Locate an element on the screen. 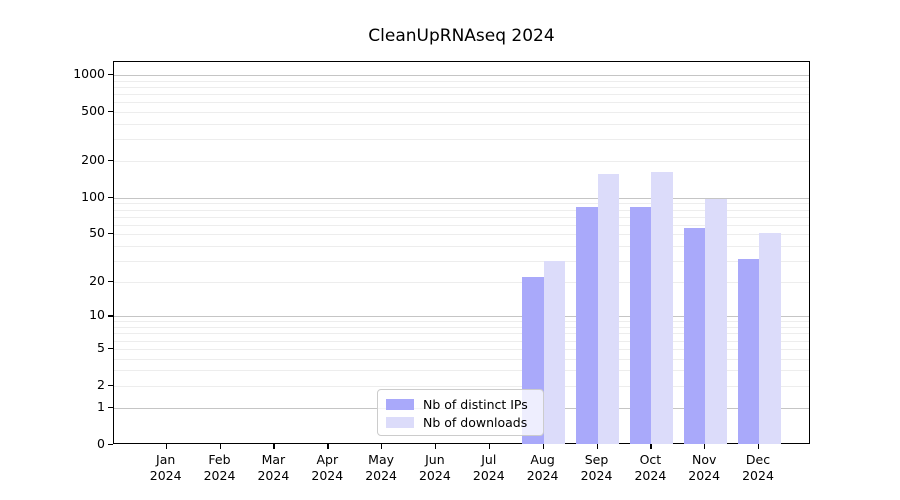  month-label: May is located at coordinates (381, 459).